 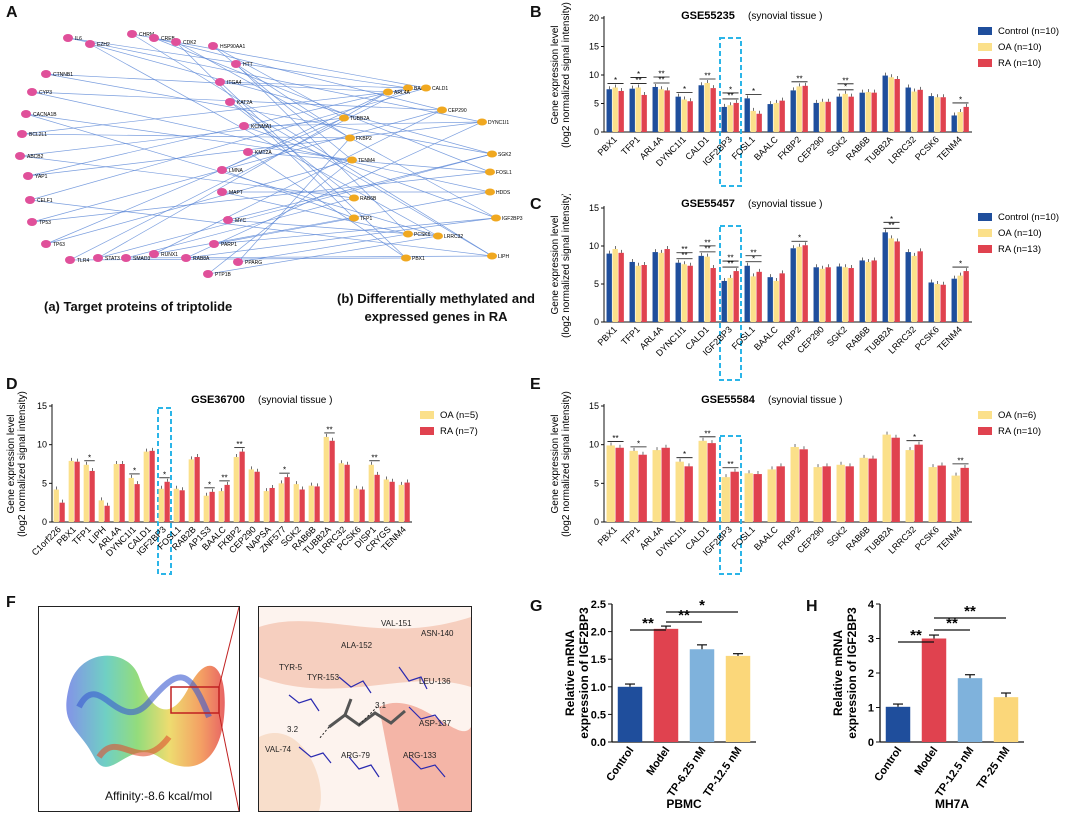 What do you see at coordinates (59, 245) in the screenshot?
I see `target-node-label: TP63` at bounding box center [59, 245].